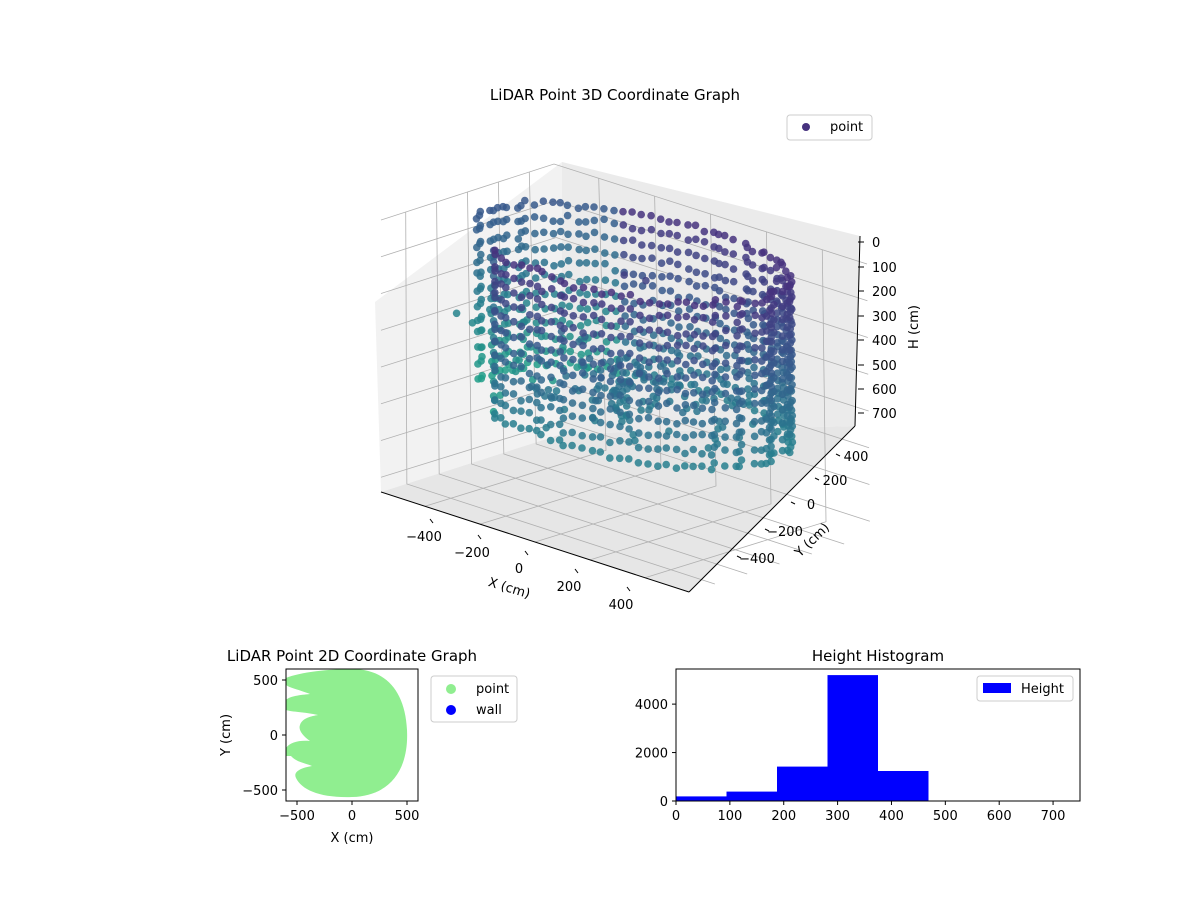 This screenshot has height=900, width=1200. Describe the element at coordinates (772, 509) in the screenshot. I see `y-axis-line` at that location.